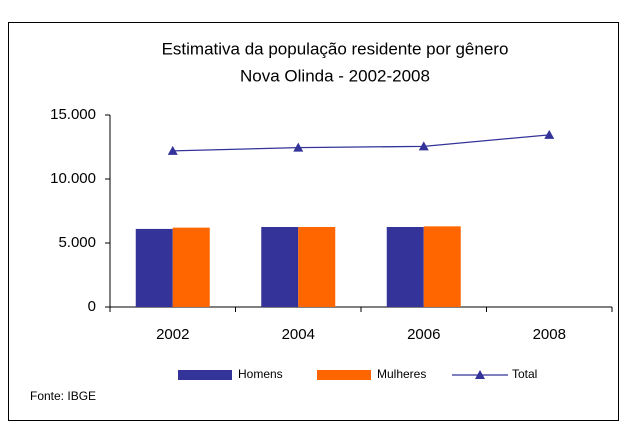  What do you see at coordinates (92, 306) in the screenshot?
I see `y-tick-label: 0` at bounding box center [92, 306].